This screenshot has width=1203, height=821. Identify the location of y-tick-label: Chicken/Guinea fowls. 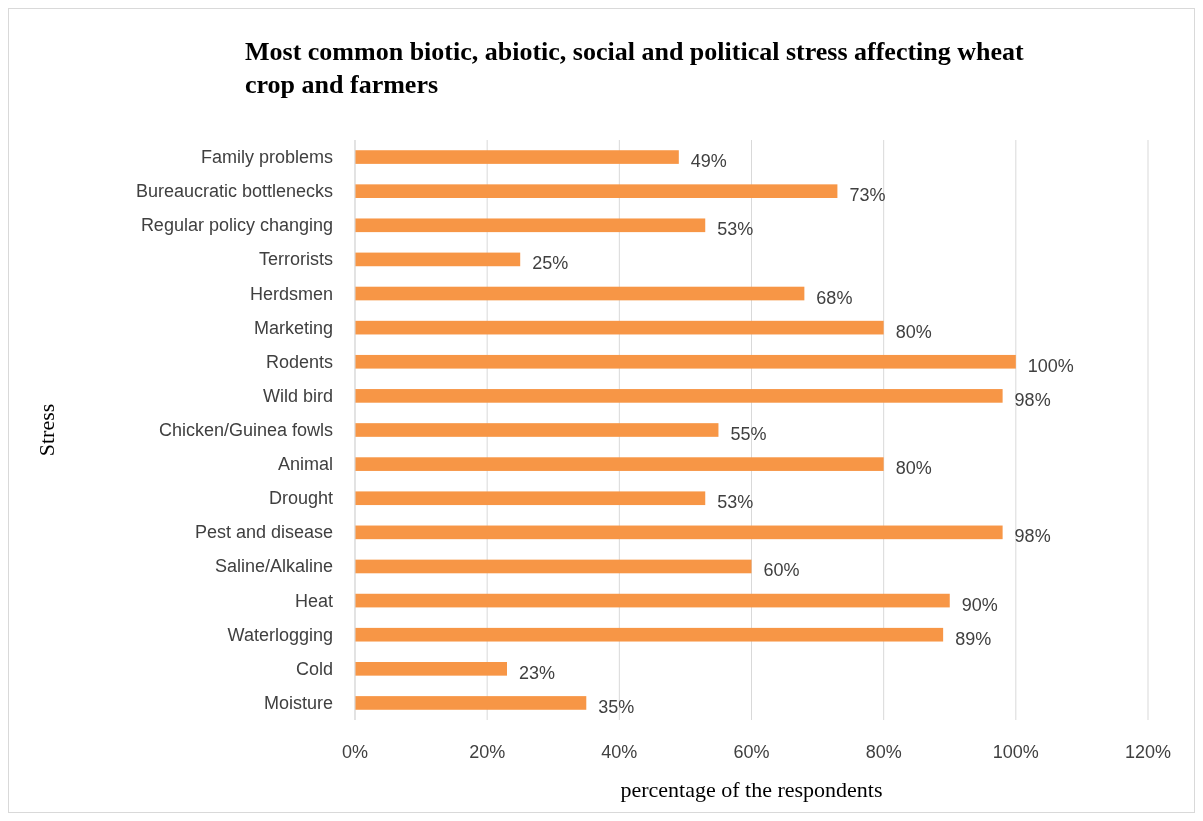
(245, 430).